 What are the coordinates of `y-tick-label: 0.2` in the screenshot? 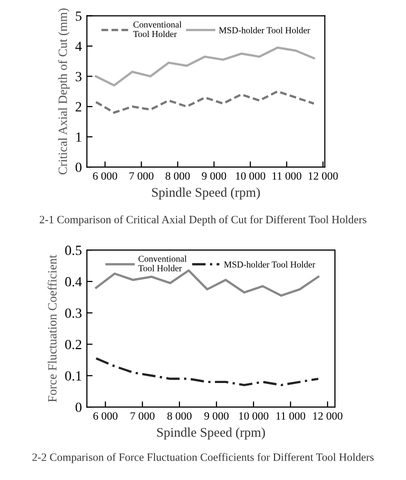 It's located at (73, 345).